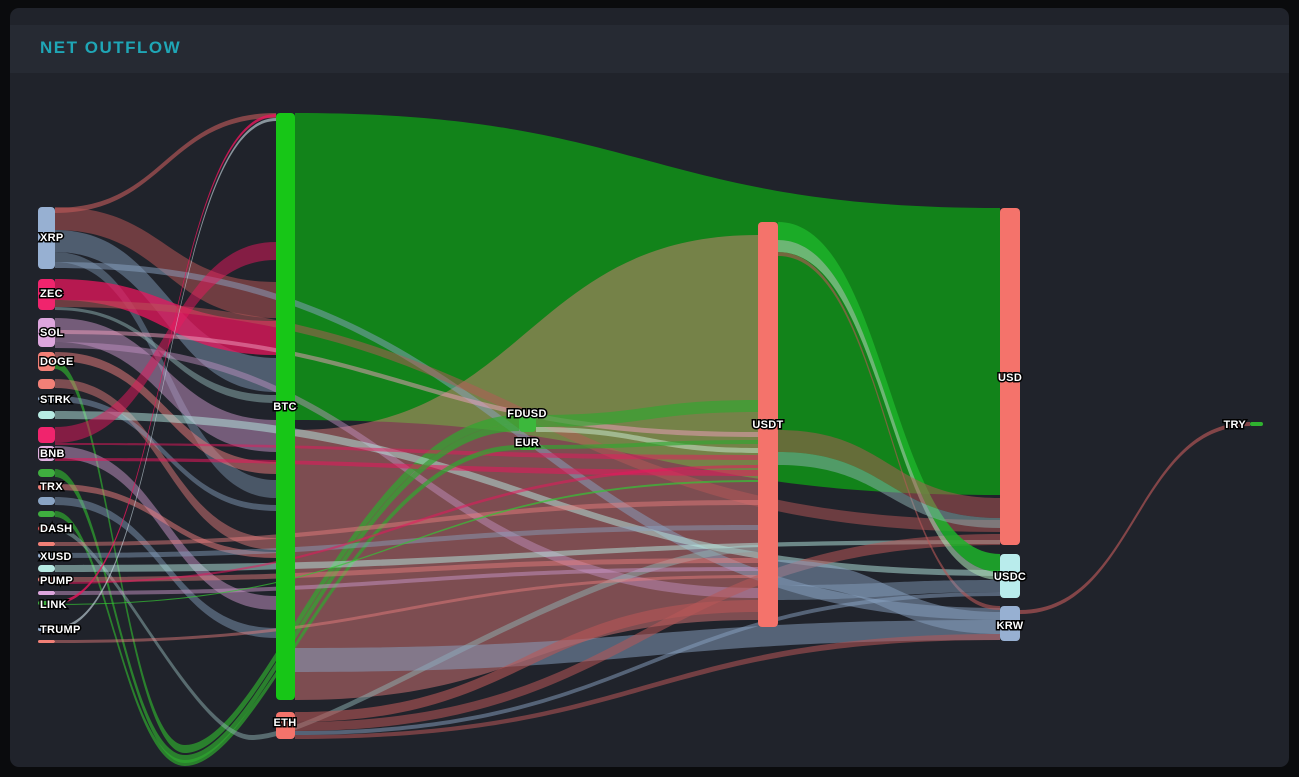 Image resolution: width=1299 pixels, height=777 pixels. I want to click on sankey-link-ETH-USDT, so click(526, 661).